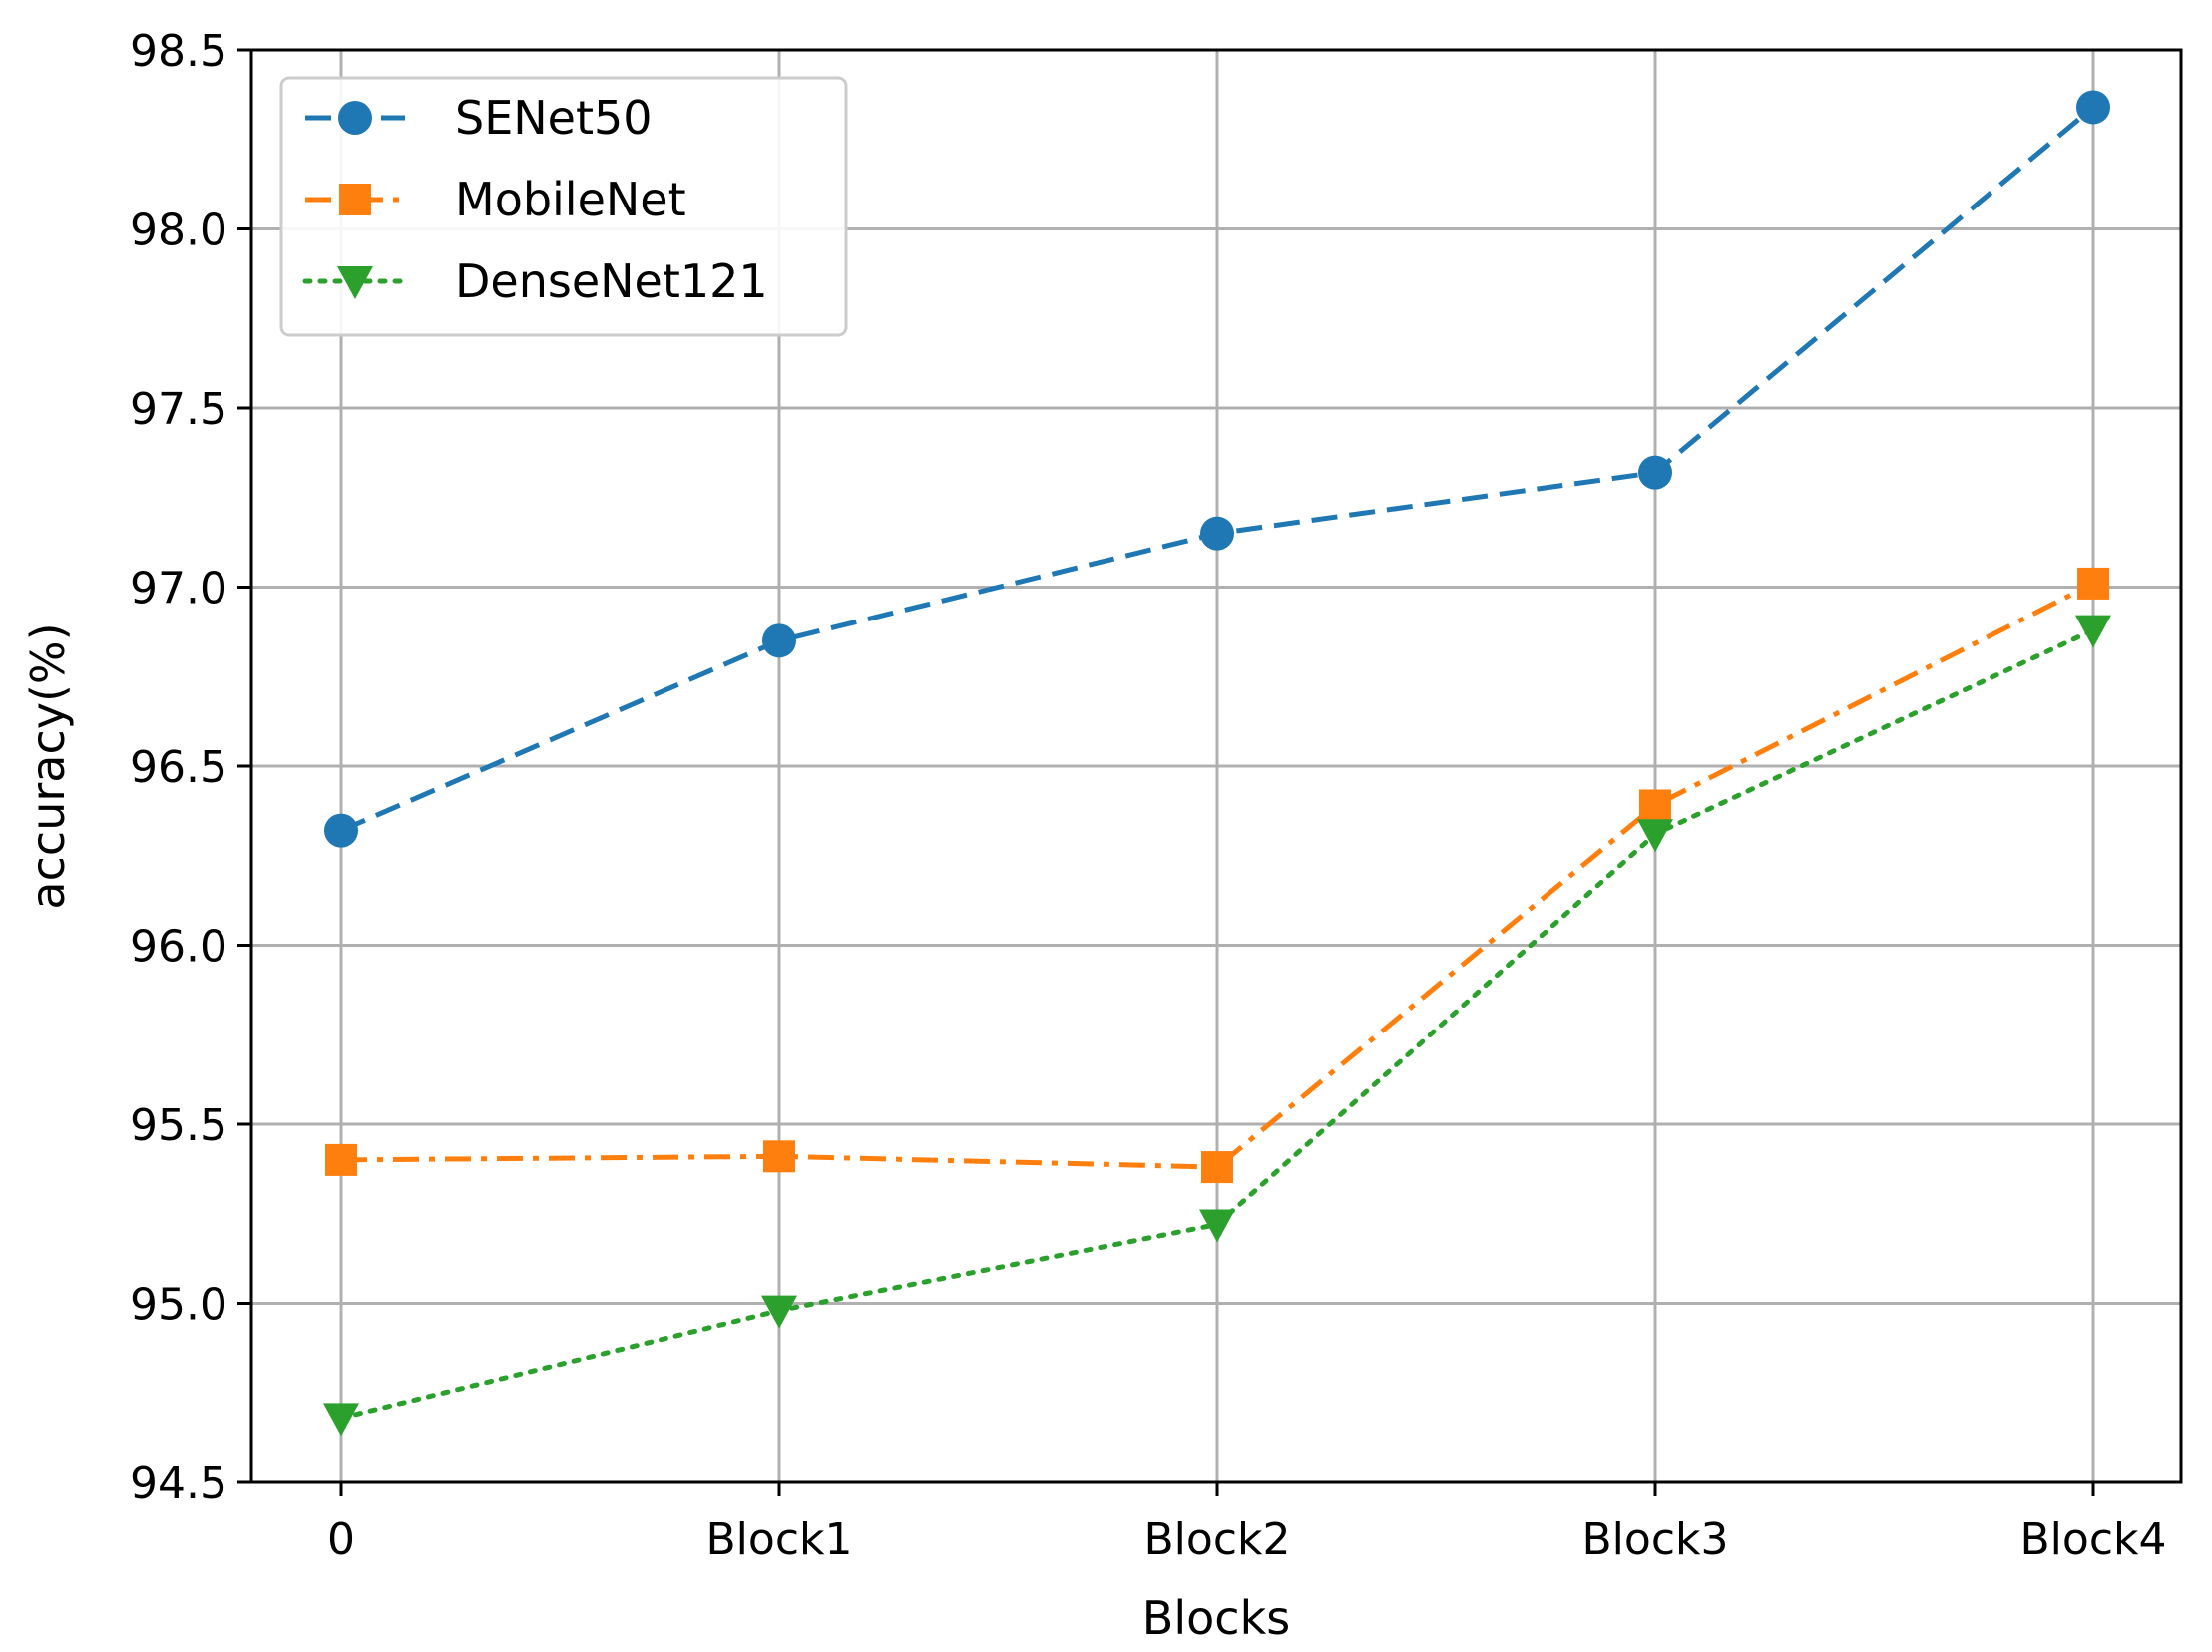 This screenshot has height=1652, width=2212. Describe the element at coordinates (178, 947) in the screenshot. I see `y-tick-label: 96.0` at that location.